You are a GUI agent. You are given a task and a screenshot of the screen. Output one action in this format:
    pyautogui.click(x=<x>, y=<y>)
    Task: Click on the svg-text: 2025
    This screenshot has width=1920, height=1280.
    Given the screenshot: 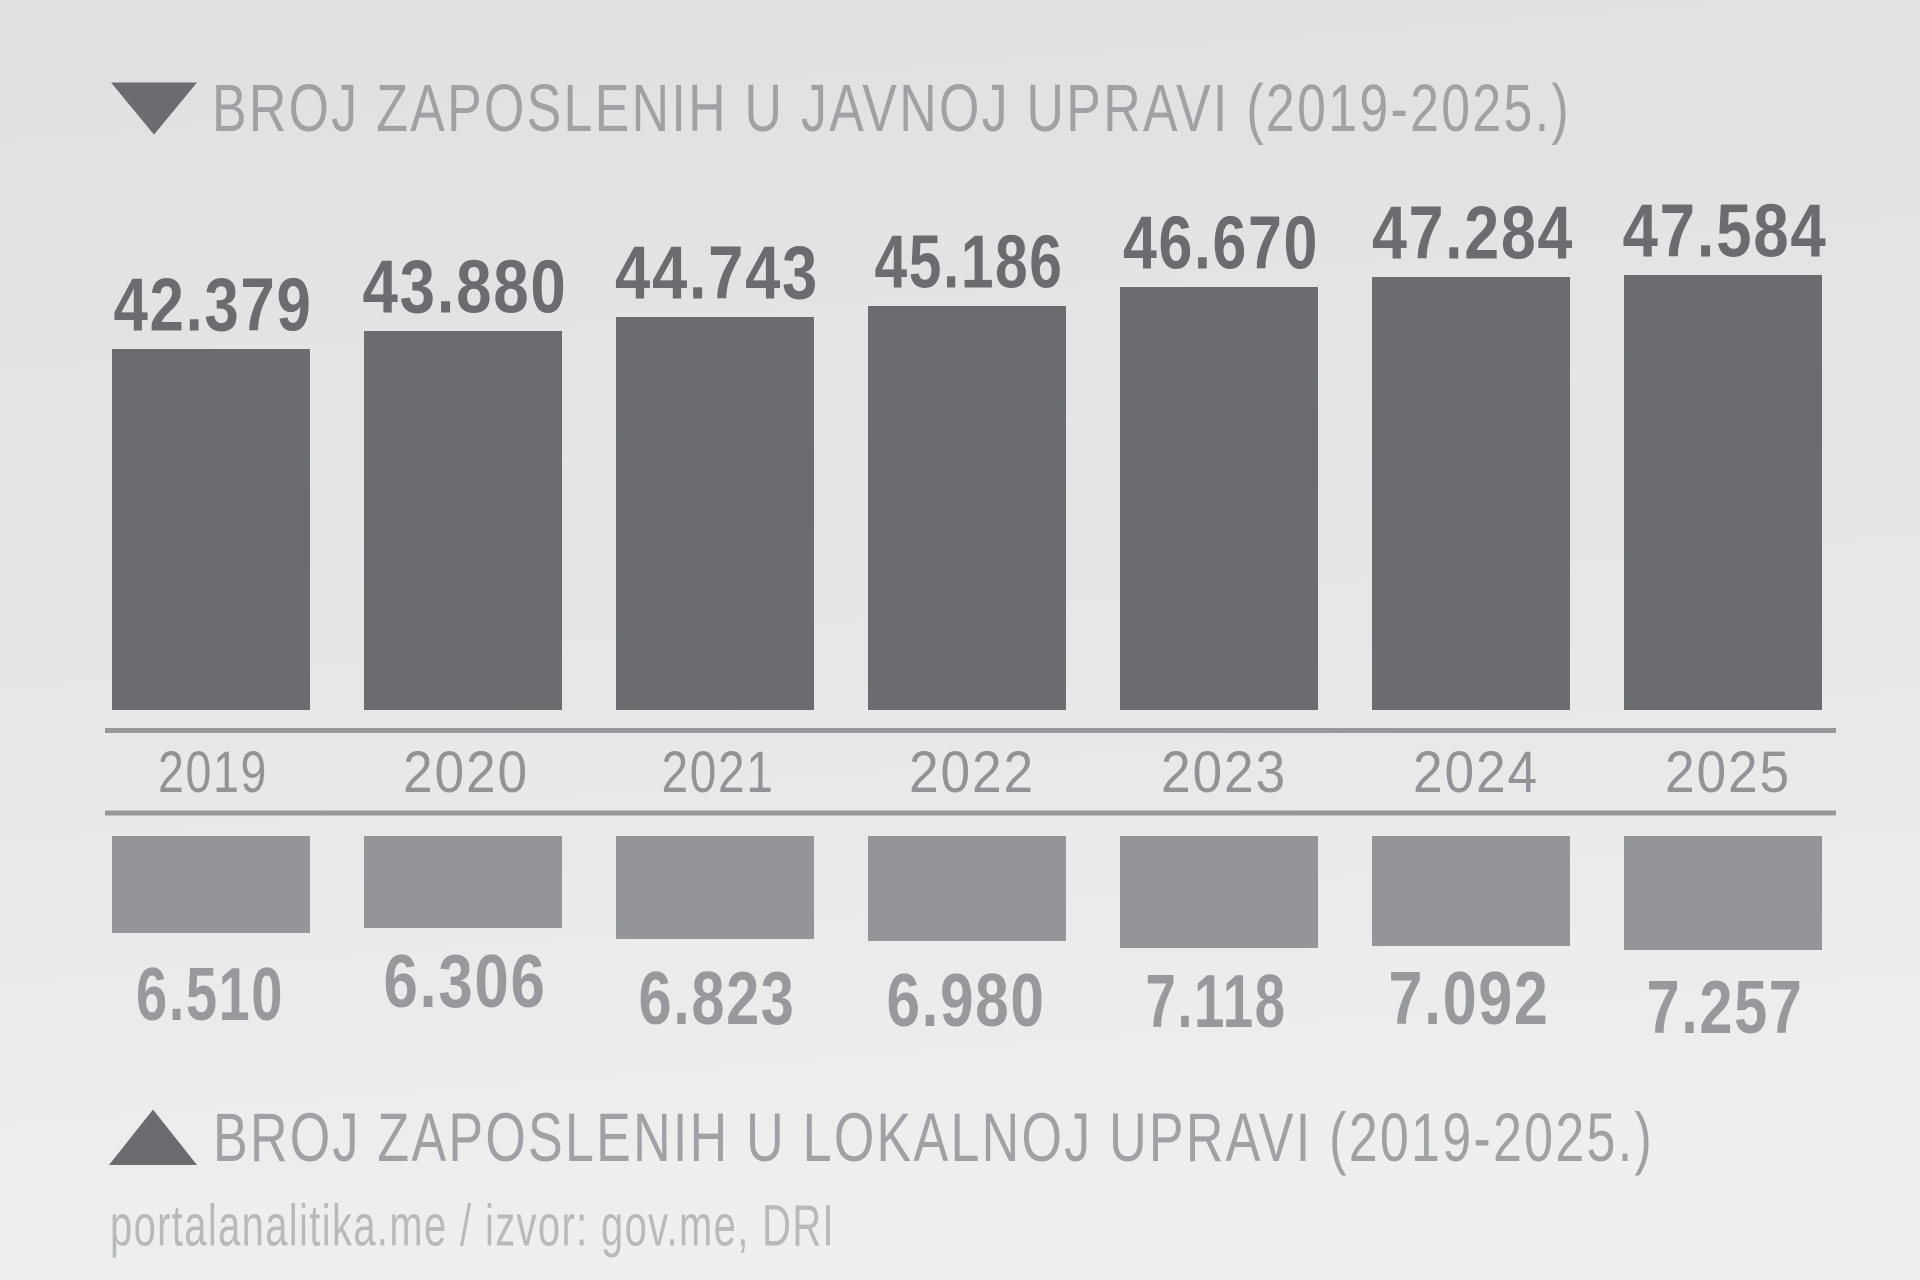 What is the action you would take?
    pyautogui.click(x=1728, y=772)
    